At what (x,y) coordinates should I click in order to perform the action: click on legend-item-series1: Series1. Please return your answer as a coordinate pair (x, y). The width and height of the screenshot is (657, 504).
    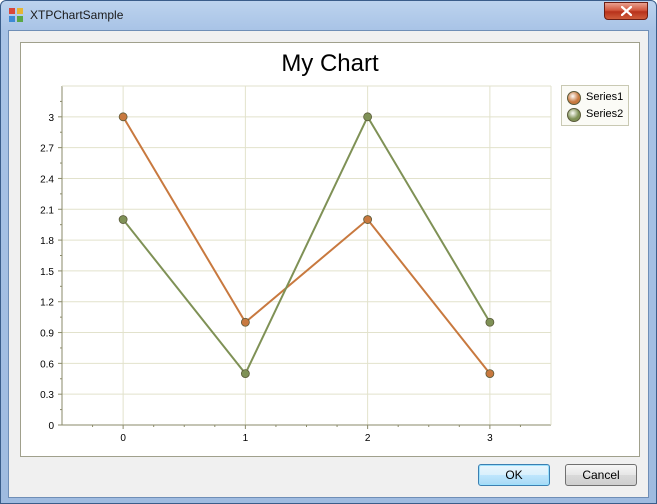
    Looking at the image, I should click on (598, 98).